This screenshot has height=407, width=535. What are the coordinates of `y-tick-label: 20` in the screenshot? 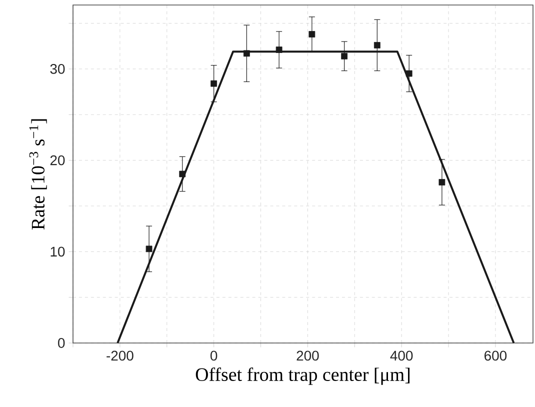 It's located at (57, 160).